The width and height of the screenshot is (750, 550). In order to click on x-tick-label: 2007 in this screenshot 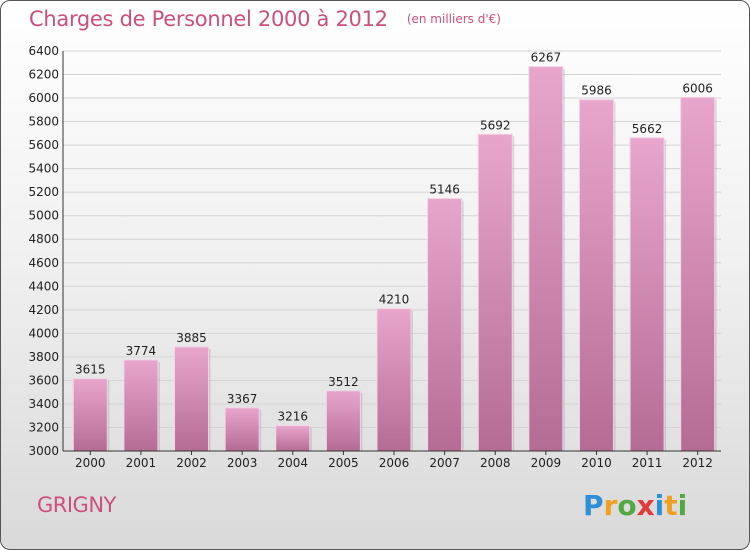, I will do `click(444, 463)`.